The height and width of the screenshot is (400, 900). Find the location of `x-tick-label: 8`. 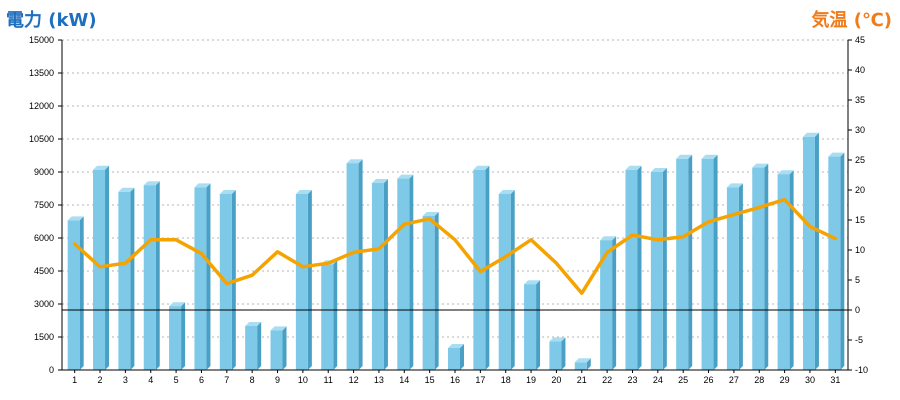

x-tick-label: 8 is located at coordinates (252, 380).